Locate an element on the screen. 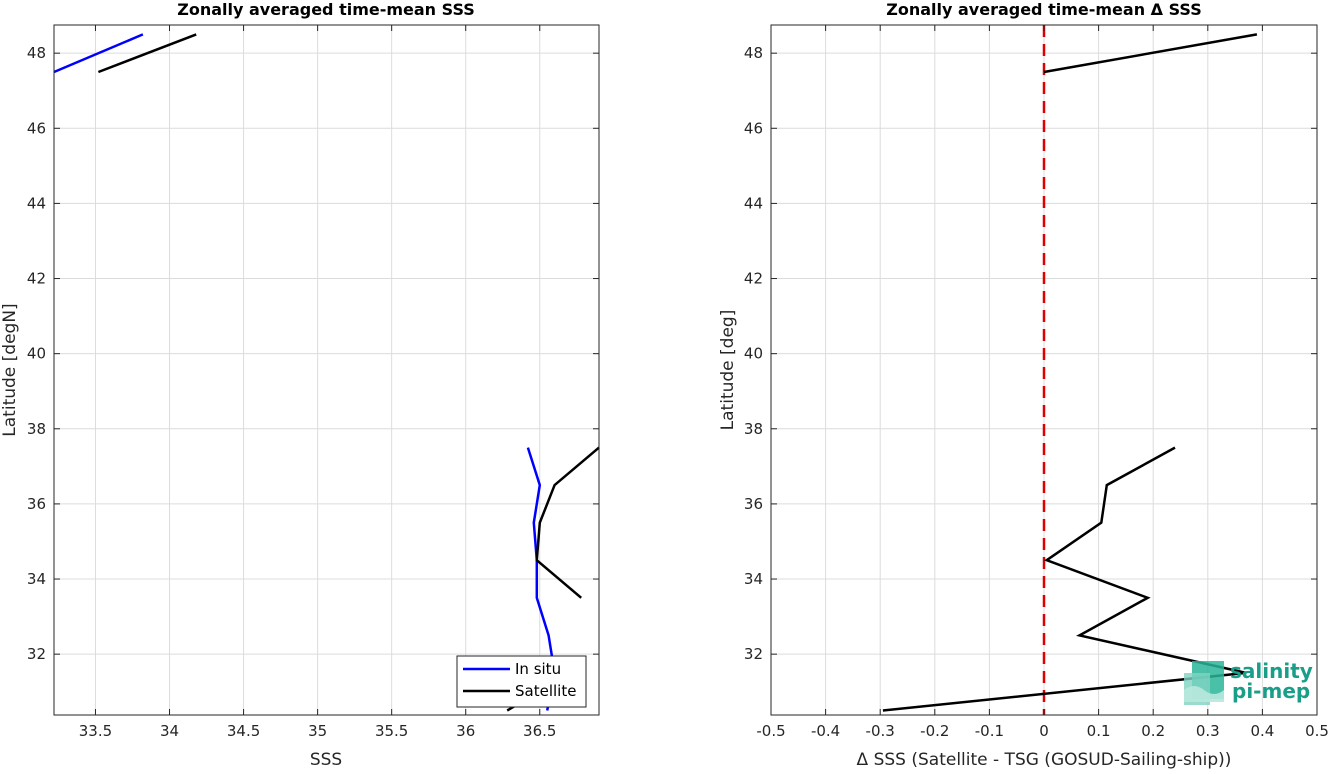 The width and height of the screenshot is (1330, 774). right-y-tick-label: 42 is located at coordinates (753, 279).